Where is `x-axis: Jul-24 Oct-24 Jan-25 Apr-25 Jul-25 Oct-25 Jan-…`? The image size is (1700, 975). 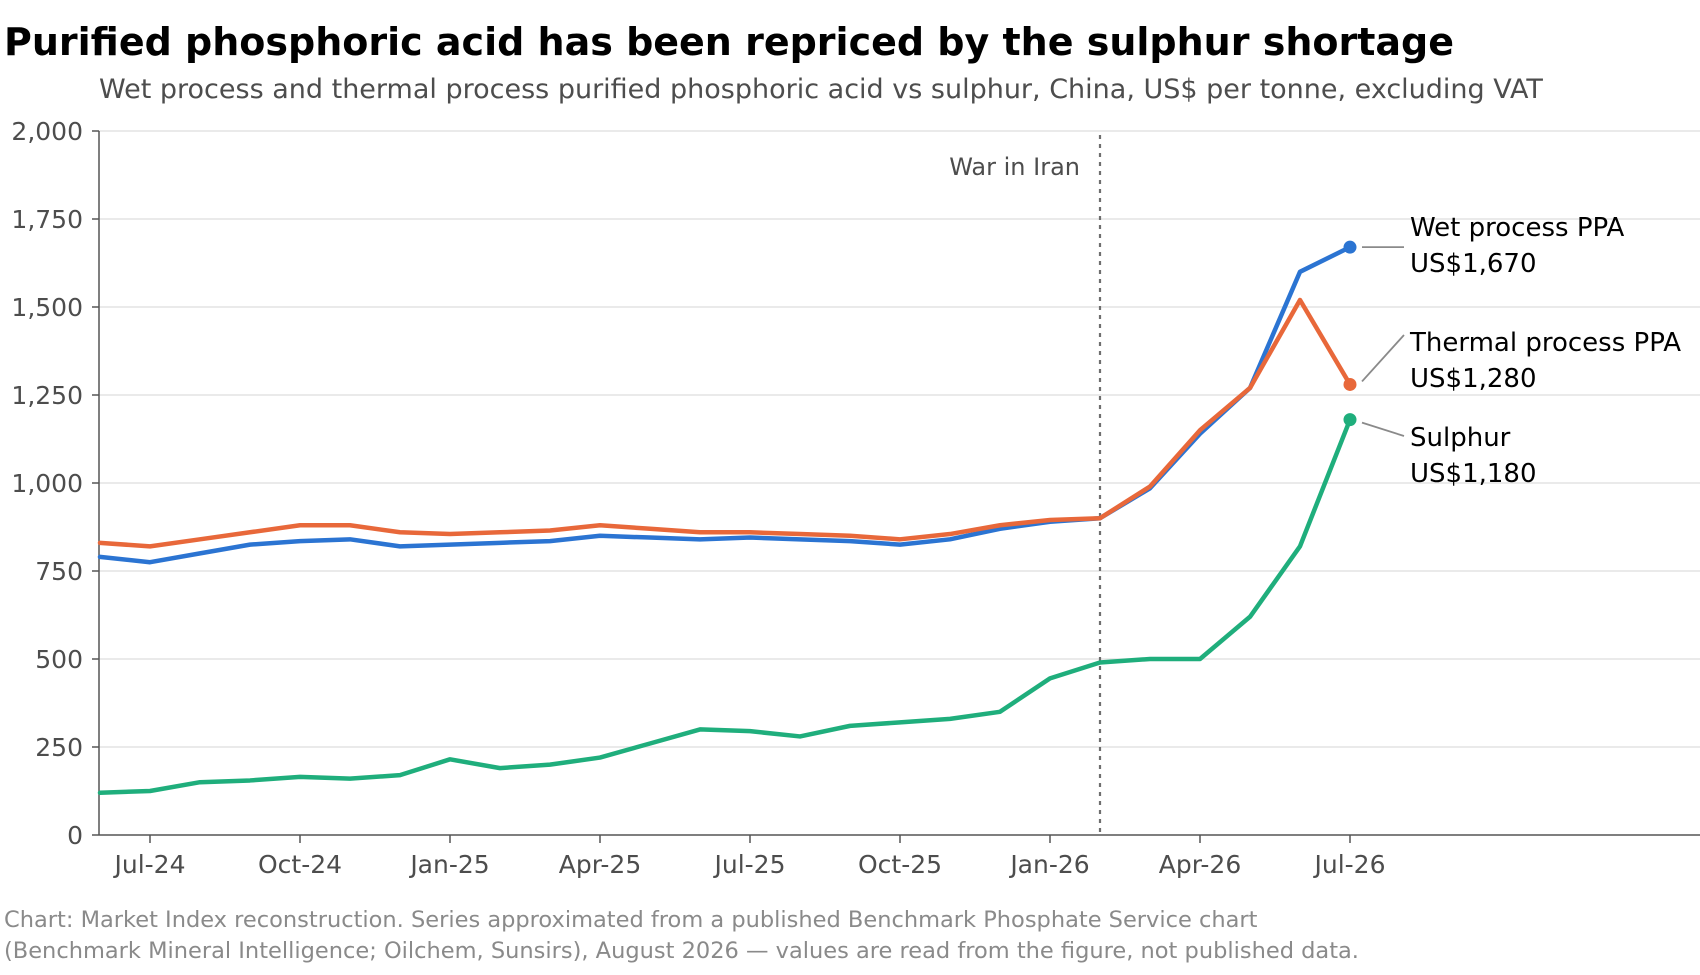 x-axis: Jul-24 Oct-24 Jan-25 Apr-25 Jul-25 Oct-25 Jan-… is located at coordinates (899, 856).